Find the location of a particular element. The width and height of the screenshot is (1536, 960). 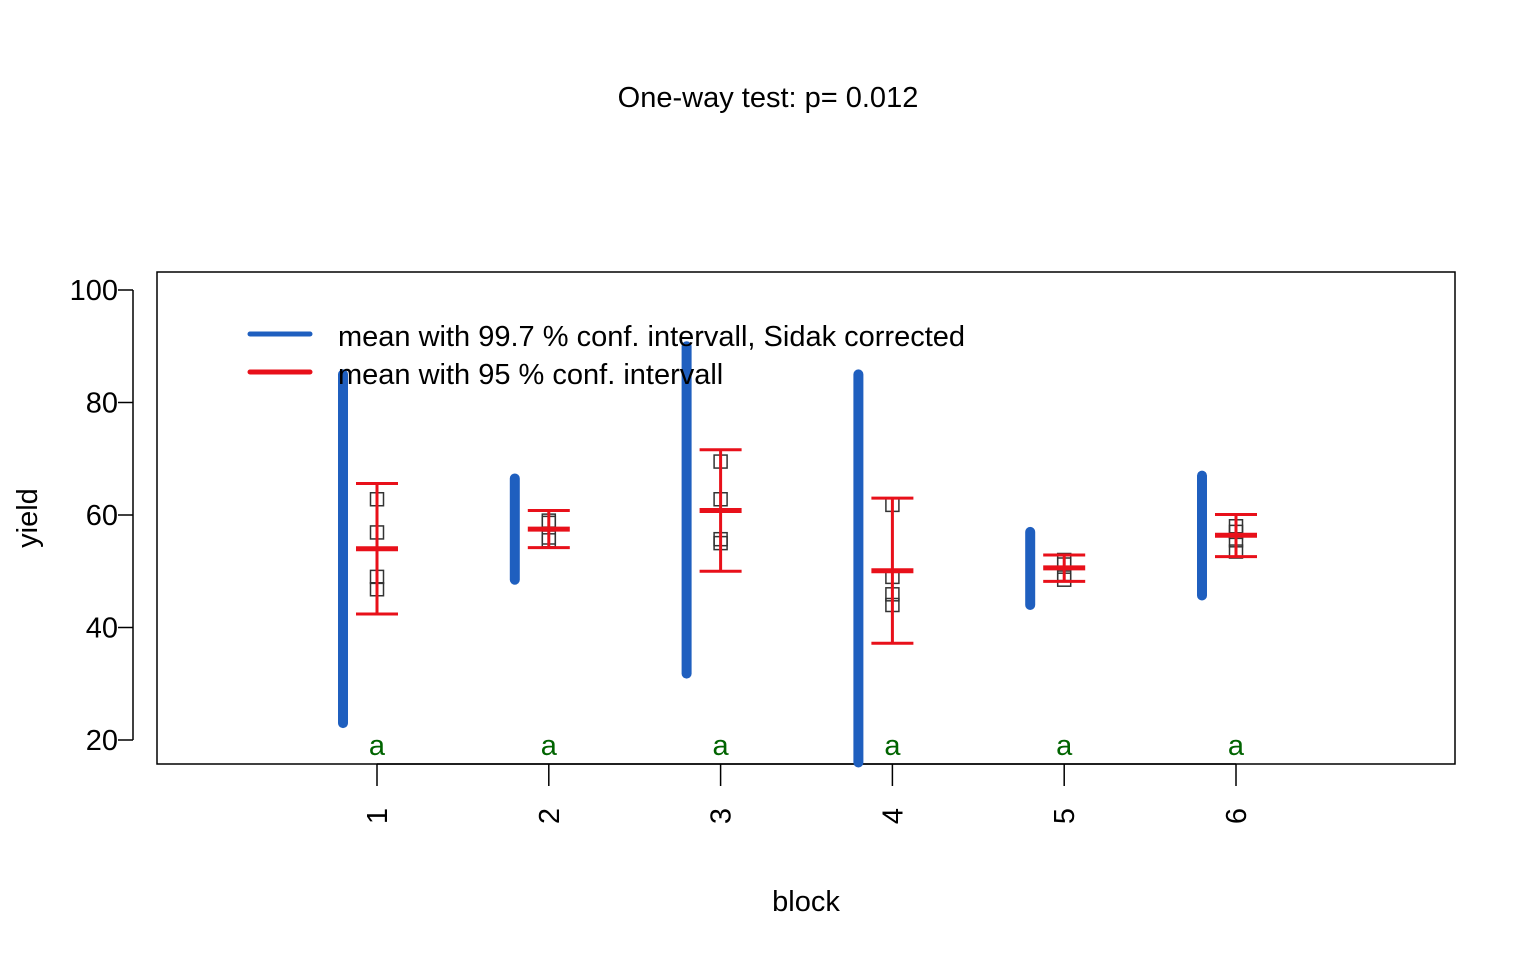

y-tick-label: 40 is located at coordinates (102, 629).